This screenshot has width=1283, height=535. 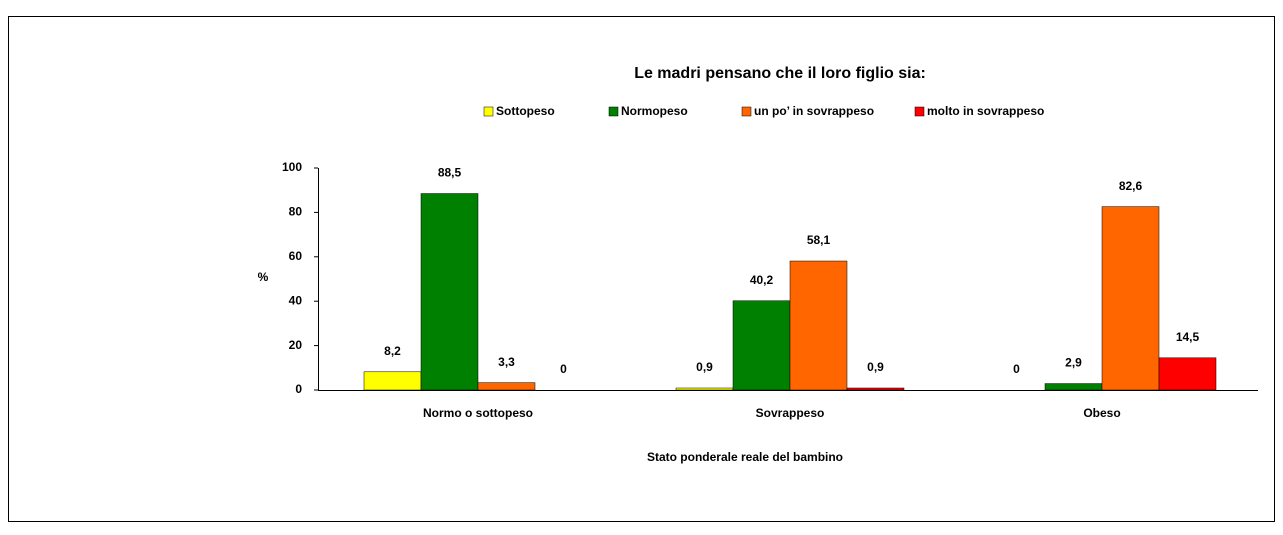 What do you see at coordinates (506, 362) in the screenshot?
I see `value-label: 3,3` at bounding box center [506, 362].